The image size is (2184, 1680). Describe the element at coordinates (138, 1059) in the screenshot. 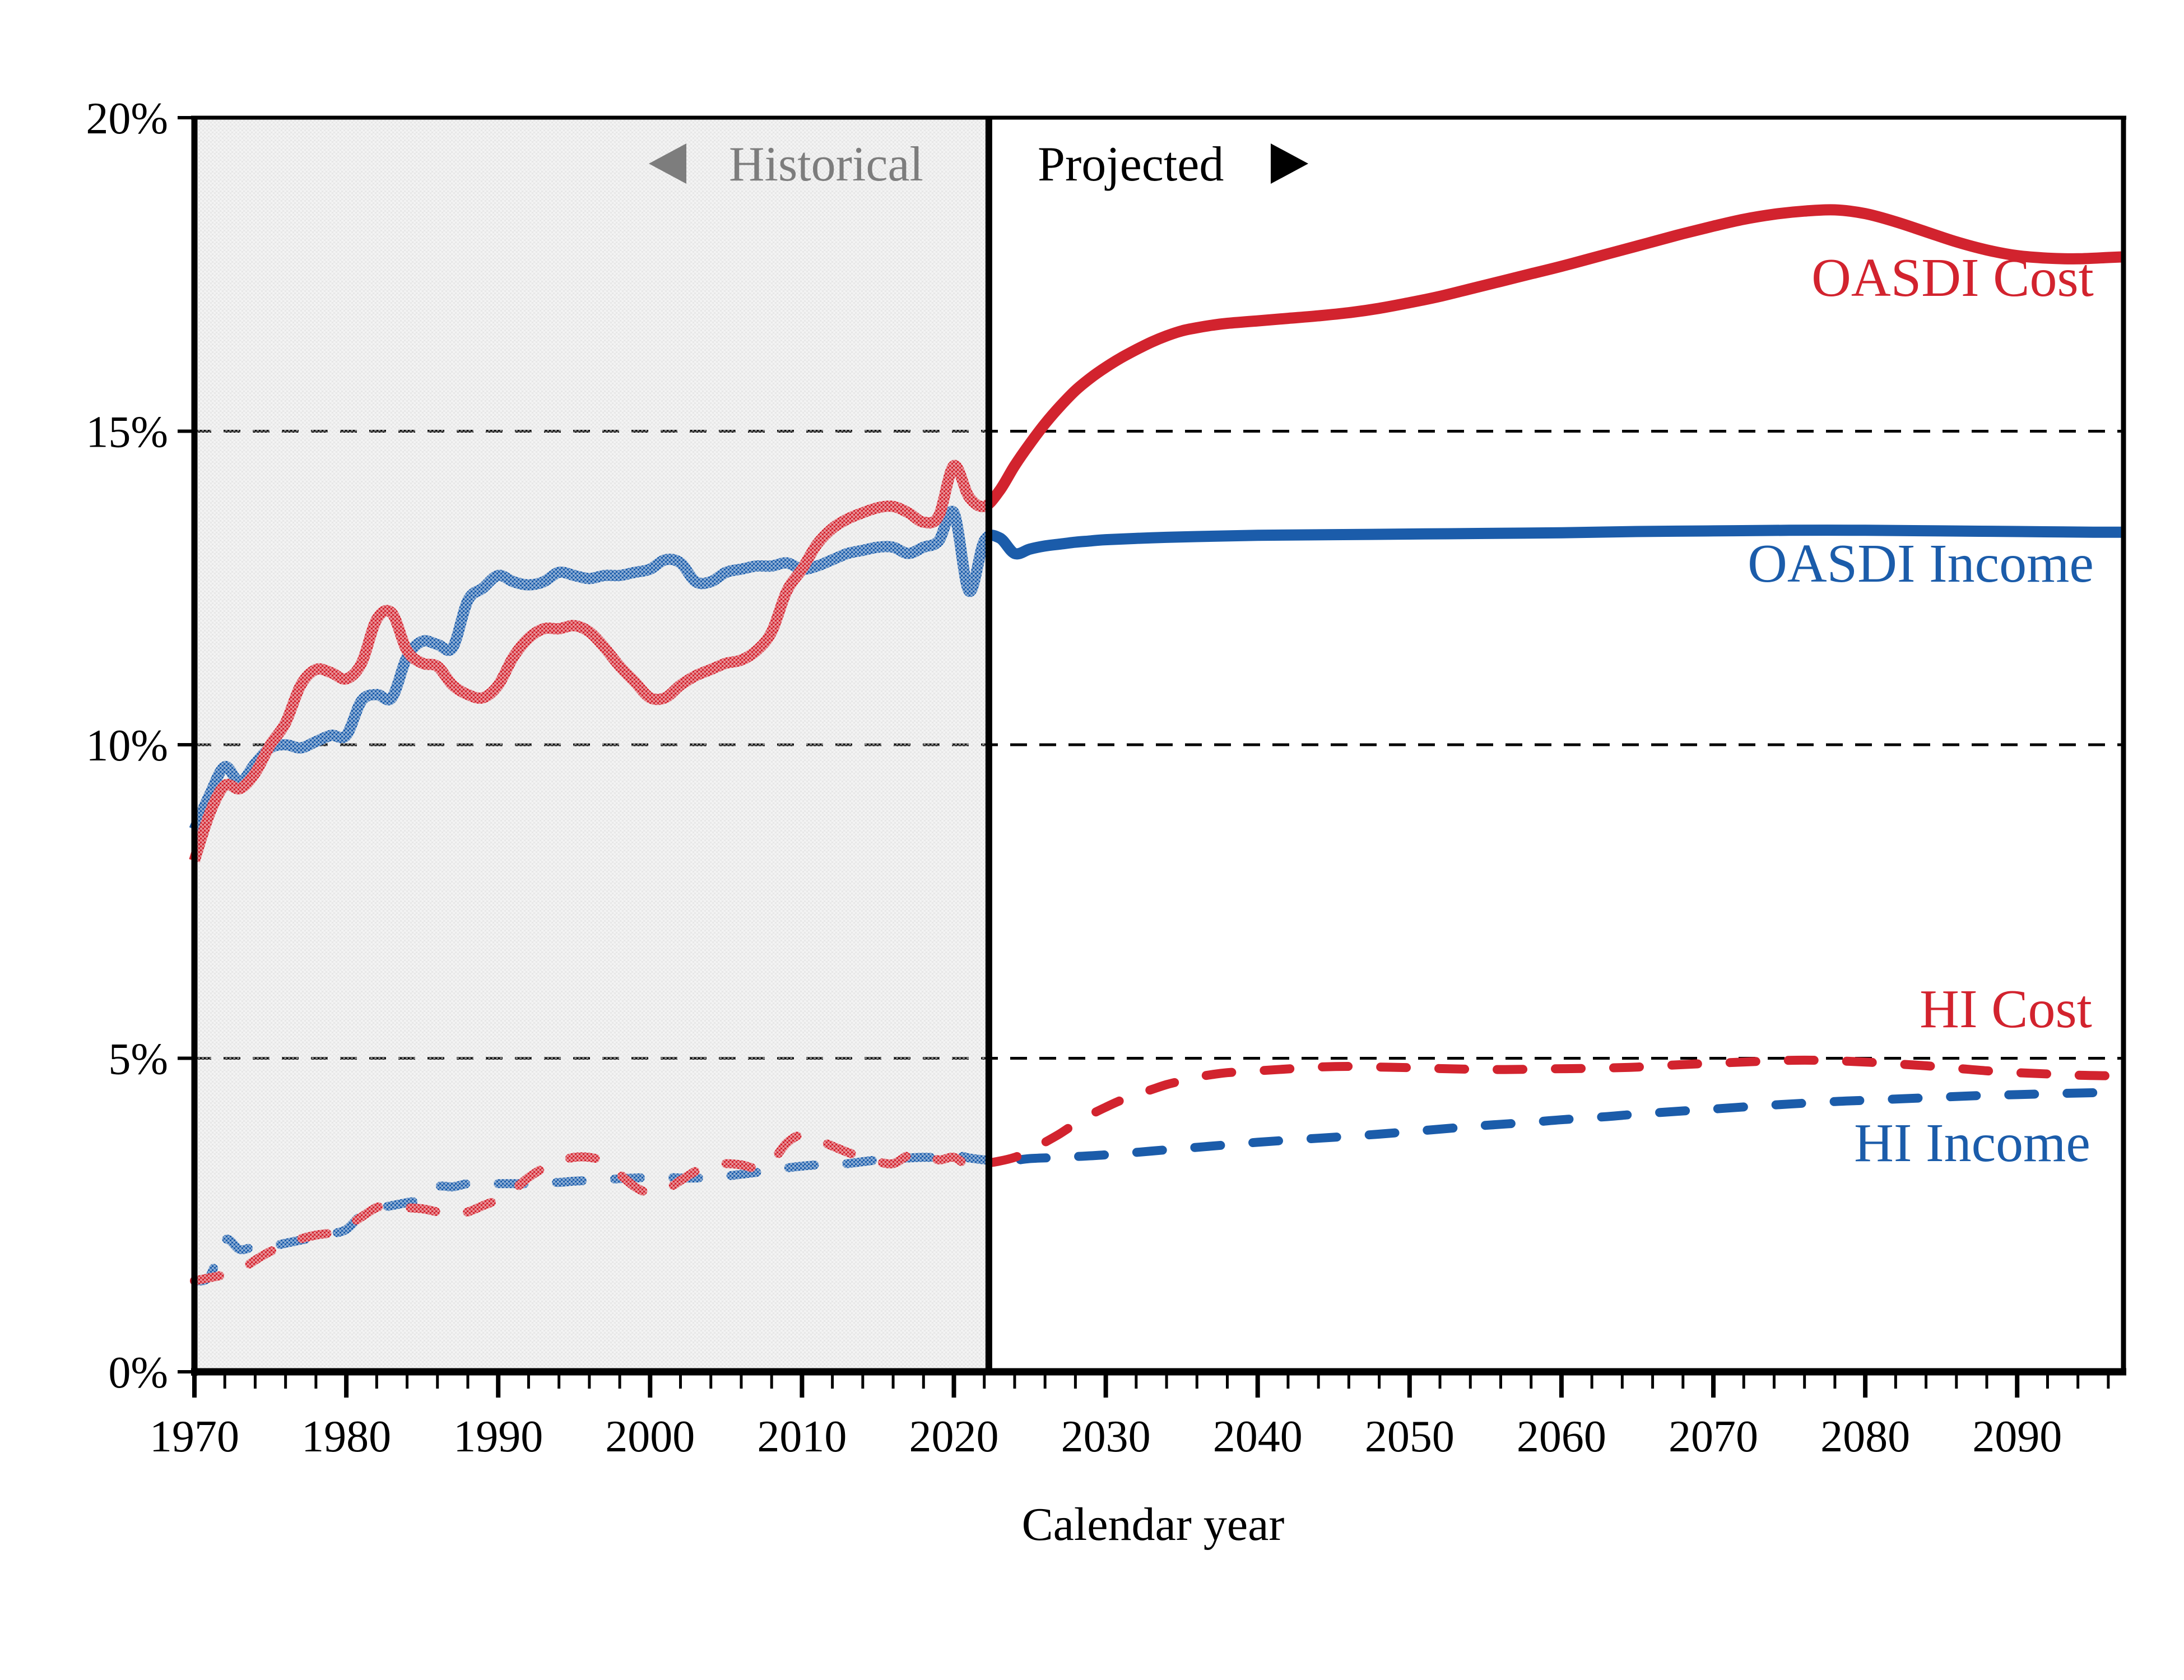

I see `y-tick-label-5%: 5%` at that location.